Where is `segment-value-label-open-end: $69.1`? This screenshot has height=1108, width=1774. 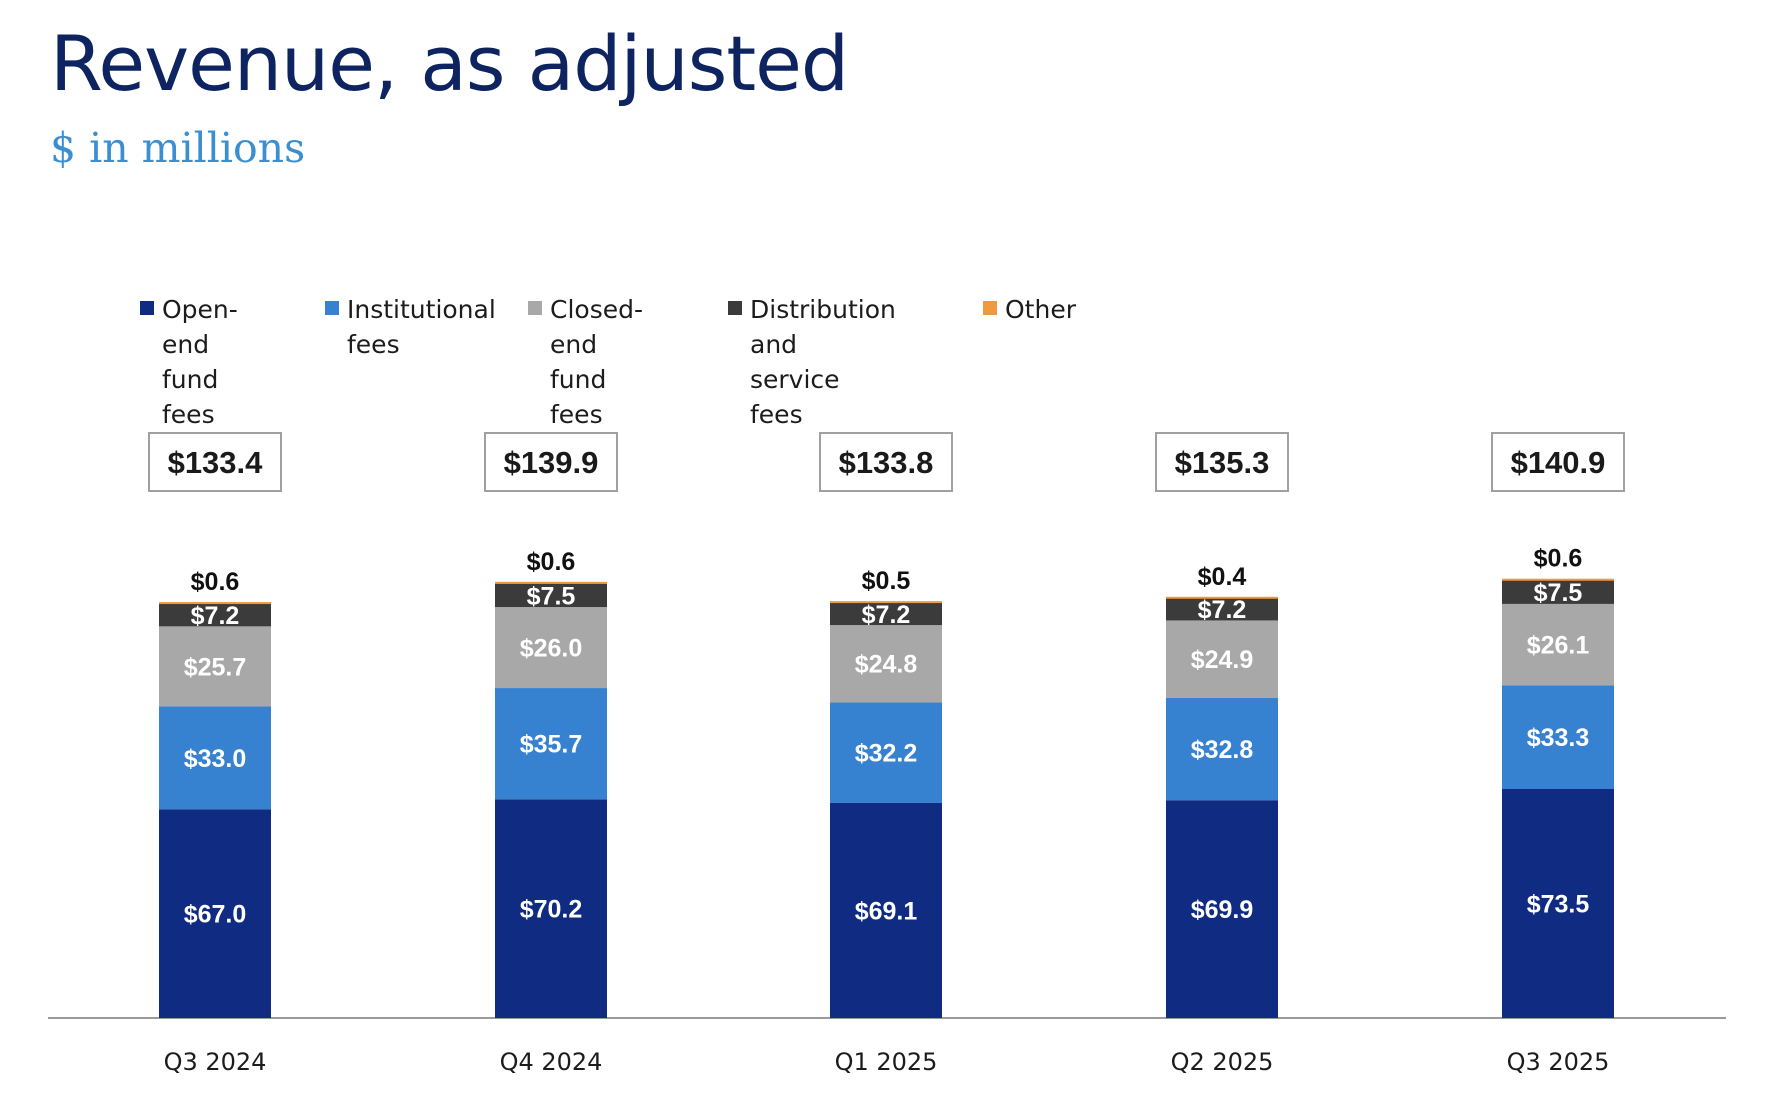 segment-value-label-open-end: $69.1 is located at coordinates (886, 911).